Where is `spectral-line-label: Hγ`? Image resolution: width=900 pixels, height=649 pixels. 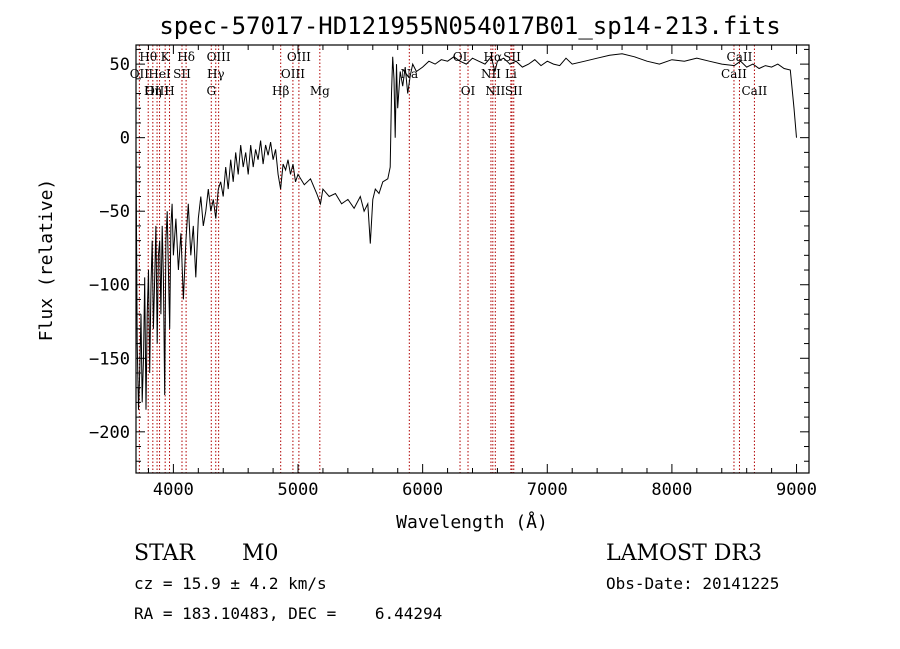 spectral-line-label: Hγ is located at coordinates (216, 74).